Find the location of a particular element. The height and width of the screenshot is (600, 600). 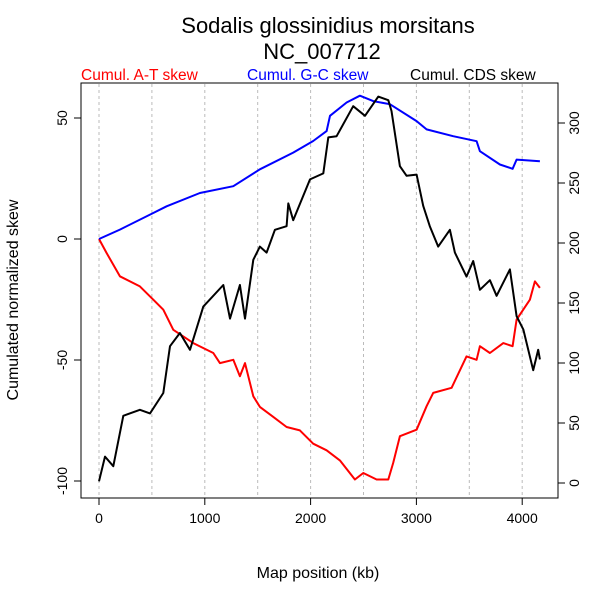

y-axis-label: Cumulated normalized skew is located at coordinates (13, 299).